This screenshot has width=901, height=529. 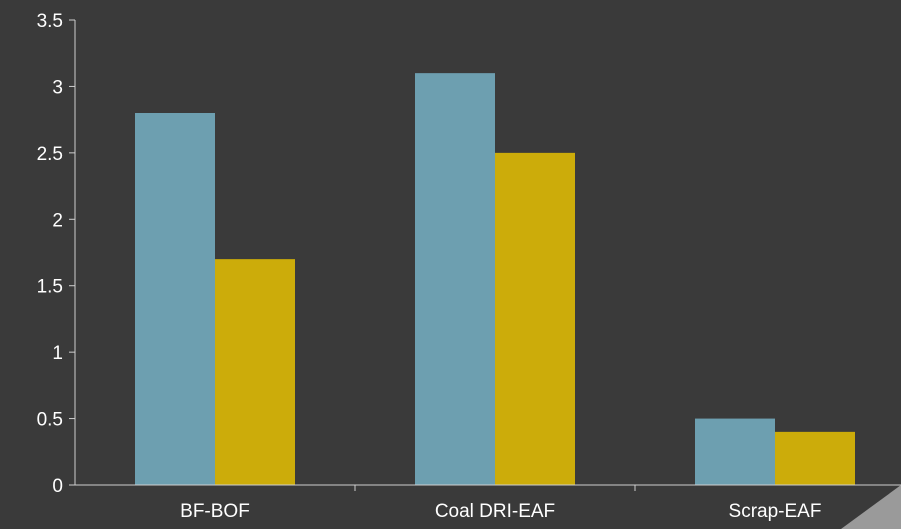 What do you see at coordinates (50, 21) in the screenshot?
I see `y-tick-label: 3.5` at bounding box center [50, 21].